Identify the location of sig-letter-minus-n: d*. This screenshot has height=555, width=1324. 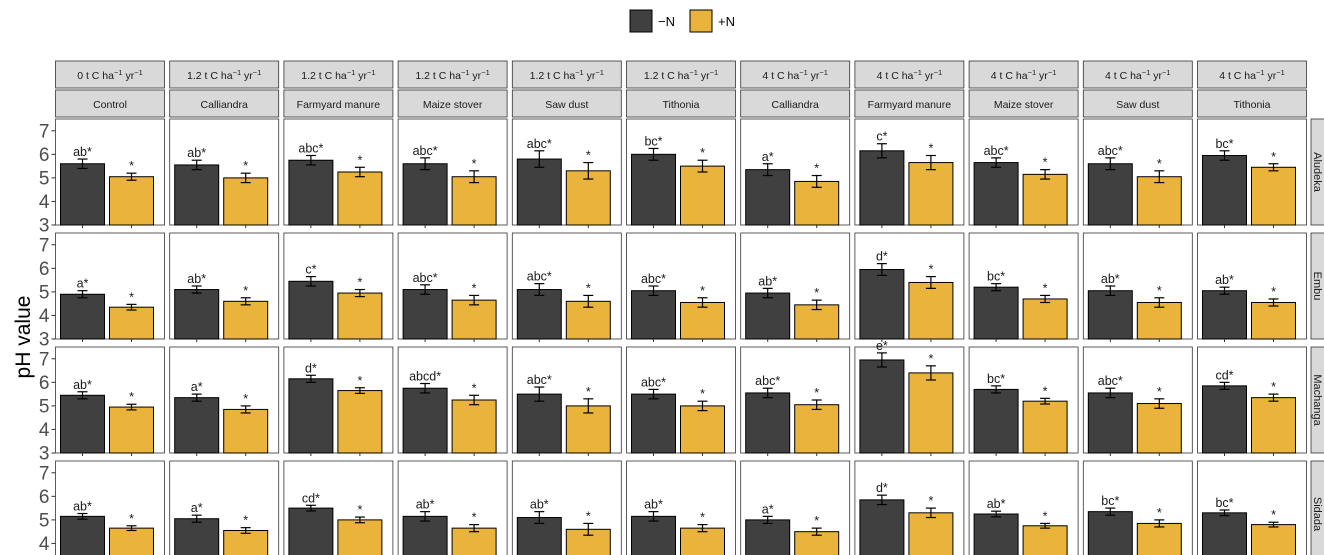
(882, 257).